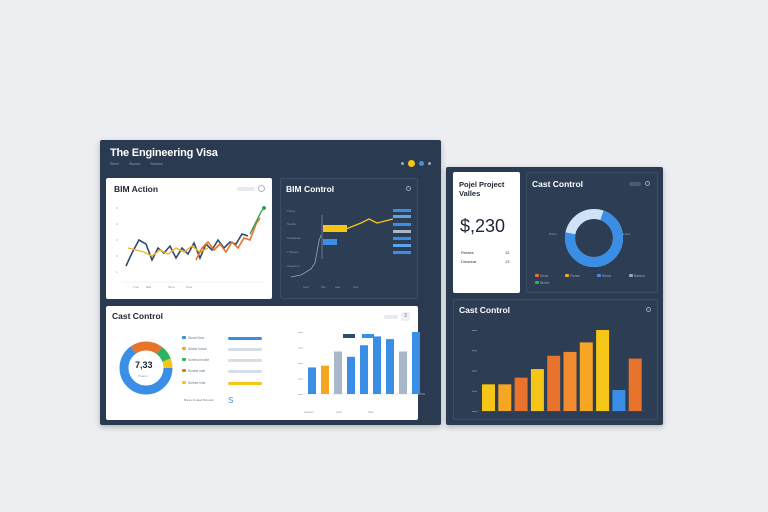  I want to click on bim-action-card: BIM Action 3 4 2 3 1 Tme Bae Tane Tess, so click(189, 238).